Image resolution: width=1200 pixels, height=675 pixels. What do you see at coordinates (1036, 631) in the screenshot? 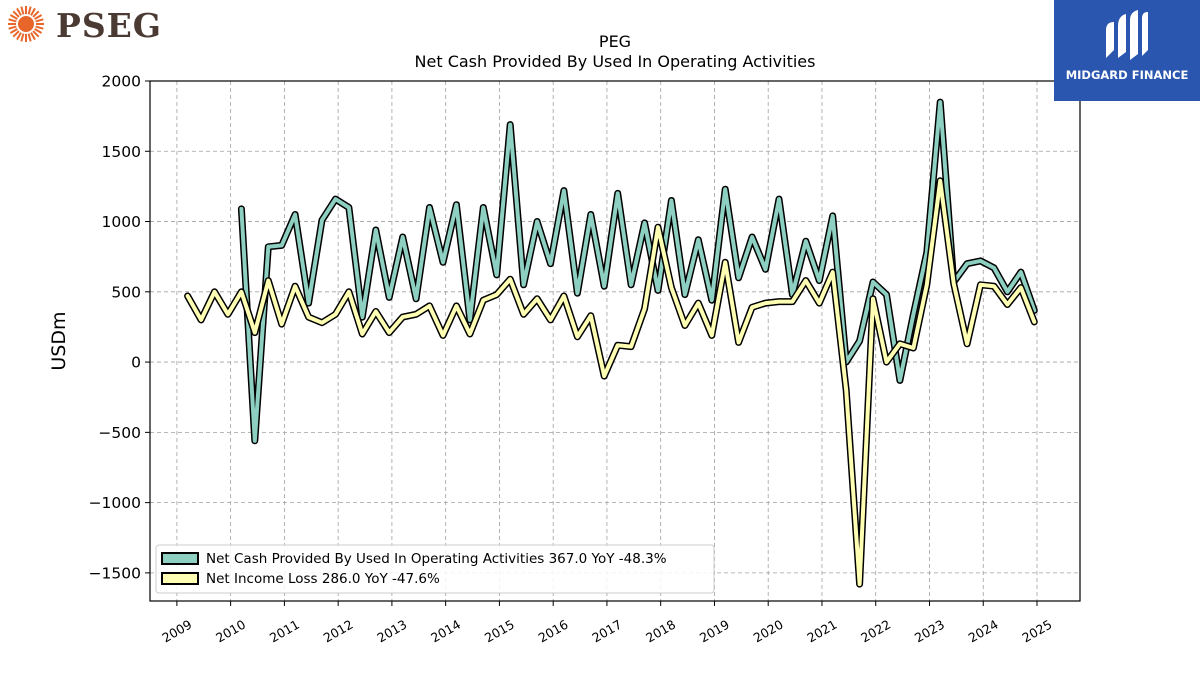
I see `x-tick-label: 2025` at bounding box center [1036, 631].